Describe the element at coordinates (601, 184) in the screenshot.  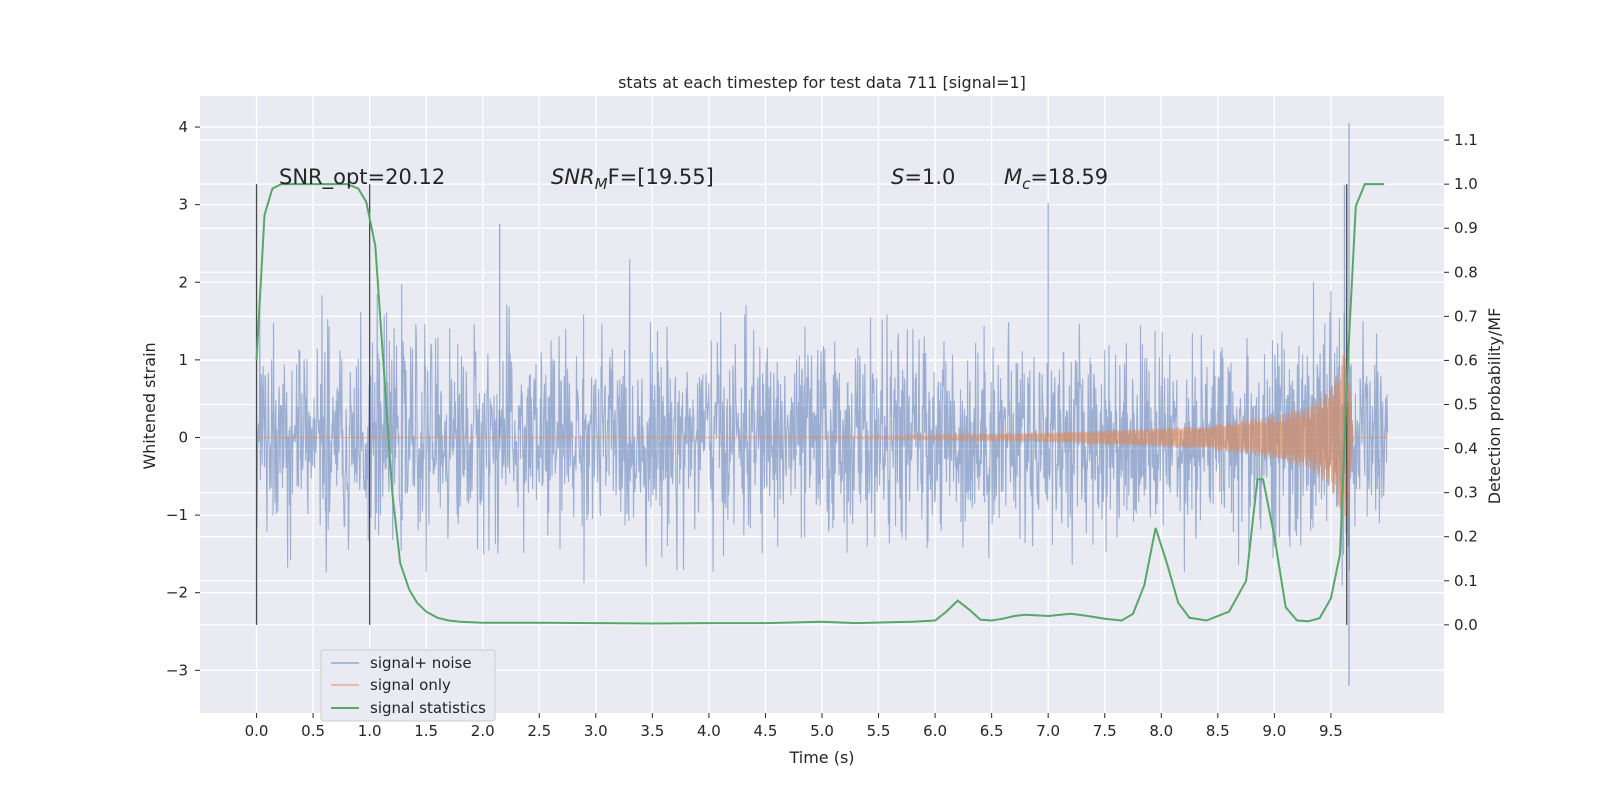
I see `annotation-snr-mf-subscript: M` at that location.